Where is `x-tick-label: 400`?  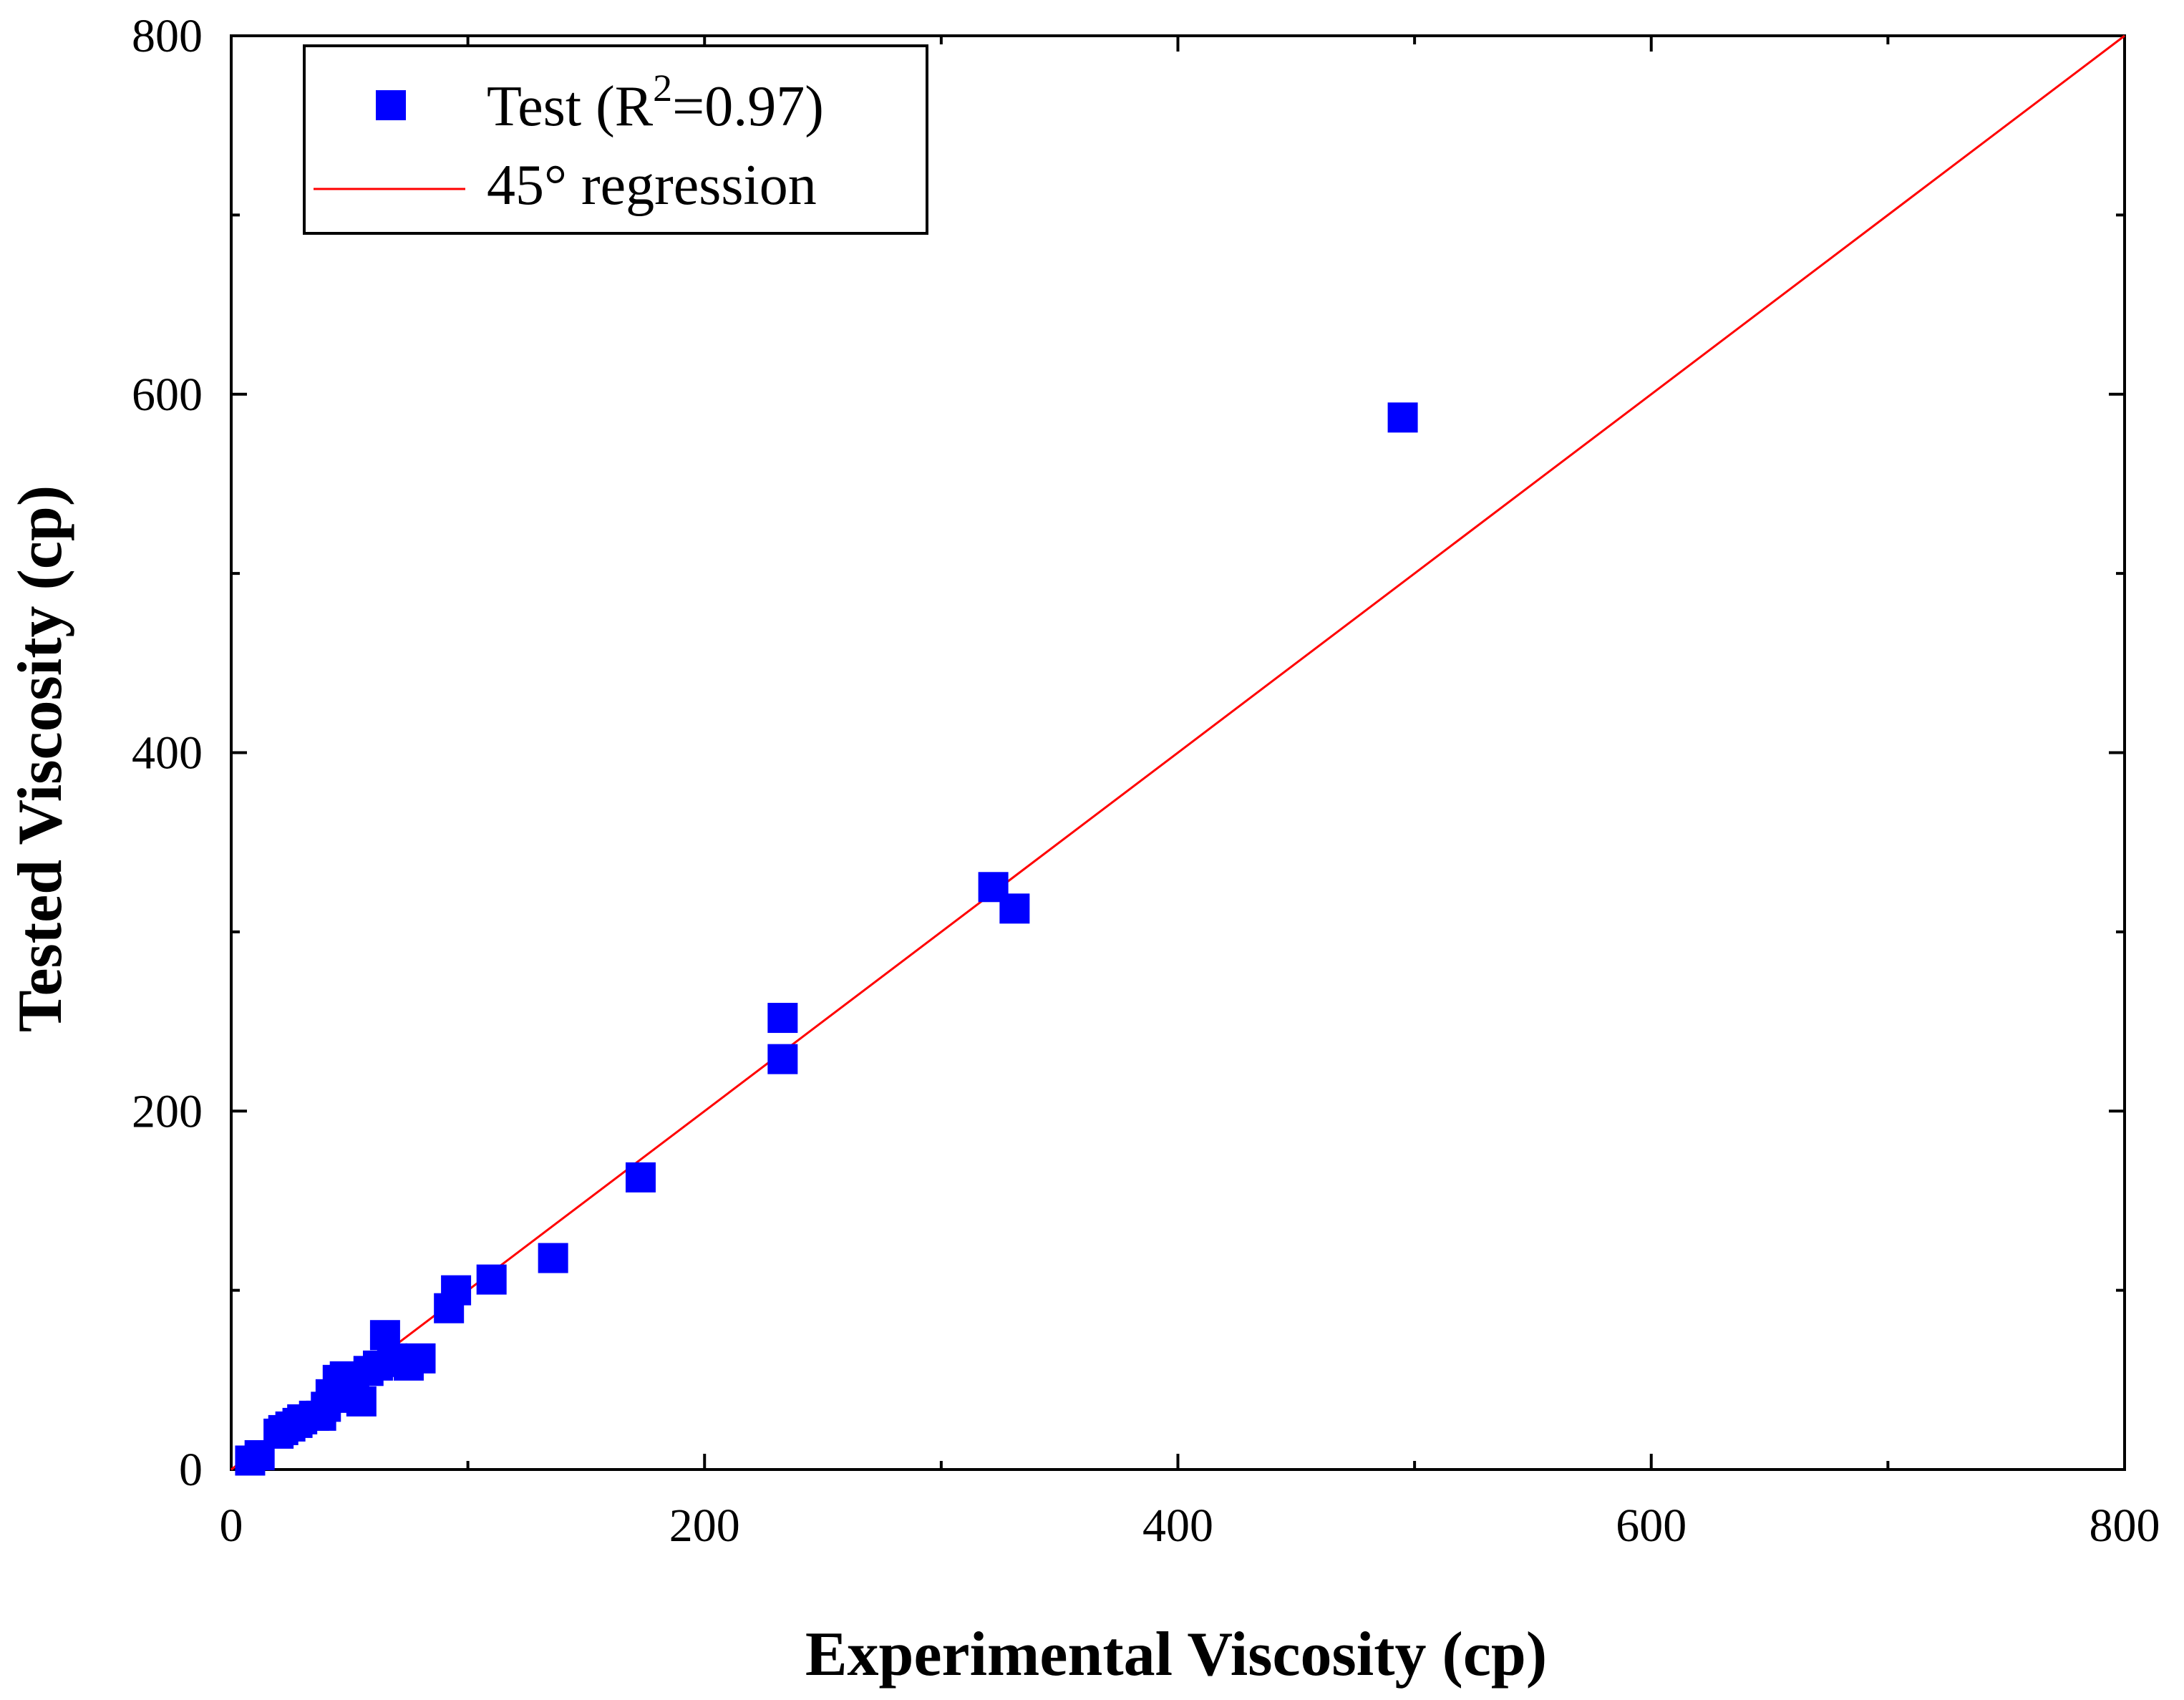
x-tick-label: 400 is located at coordinates (1177, 1526).